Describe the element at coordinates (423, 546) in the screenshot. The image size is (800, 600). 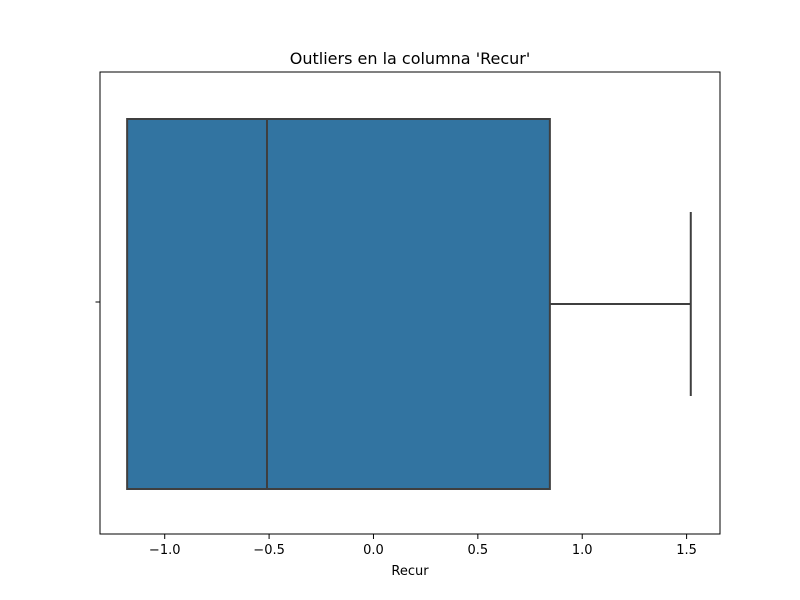
I see `x-axis: −1.0 −0.5 0.0 0.5 1.0 1.5` at that location.